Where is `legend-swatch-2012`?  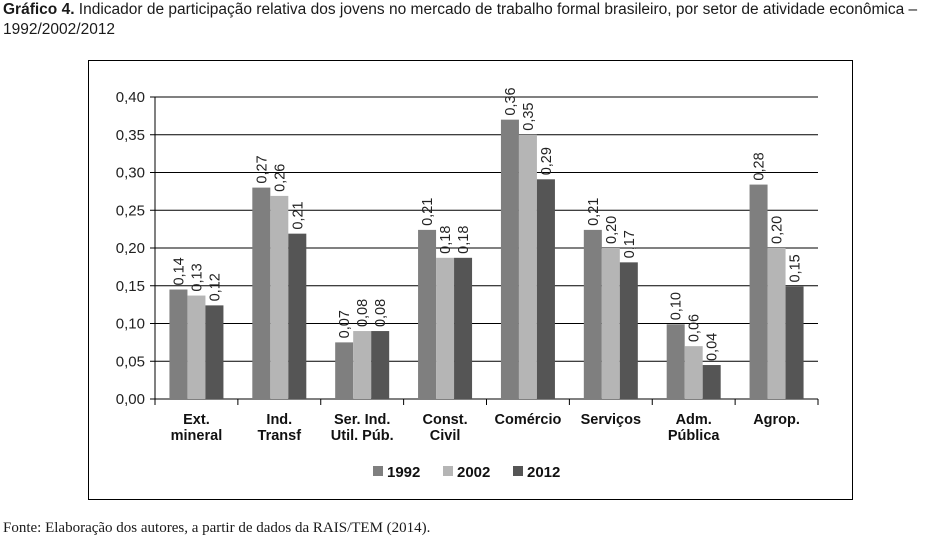 legend-swatch-2012 is located at coordinates (518, 471).